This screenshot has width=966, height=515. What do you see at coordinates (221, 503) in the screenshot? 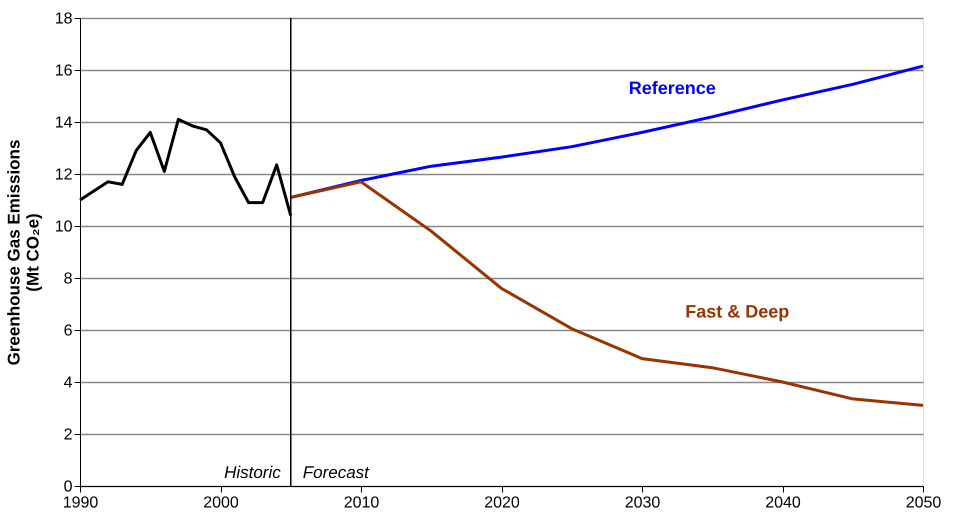
I see `x-tick-label: 2000` at bounding box center [221, 503].